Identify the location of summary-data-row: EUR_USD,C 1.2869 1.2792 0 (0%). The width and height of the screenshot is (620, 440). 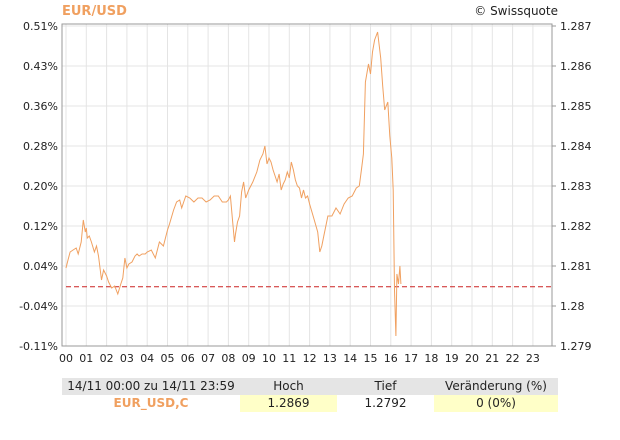
(310, 403).